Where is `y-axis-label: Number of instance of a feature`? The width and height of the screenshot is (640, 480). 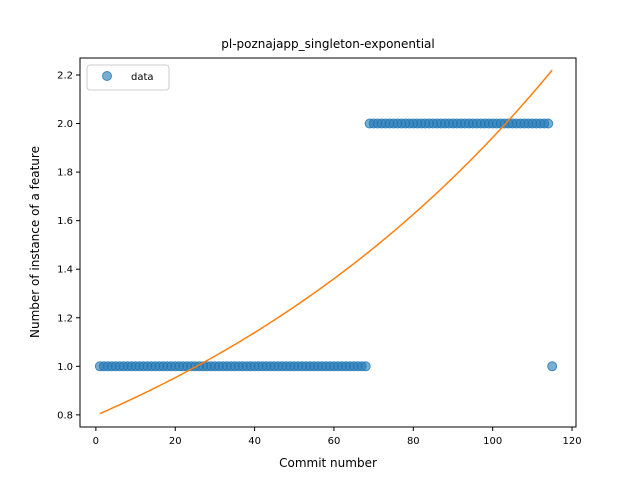
y-axis-label: Number of instance of a feature is located at coordinates (35, 242).